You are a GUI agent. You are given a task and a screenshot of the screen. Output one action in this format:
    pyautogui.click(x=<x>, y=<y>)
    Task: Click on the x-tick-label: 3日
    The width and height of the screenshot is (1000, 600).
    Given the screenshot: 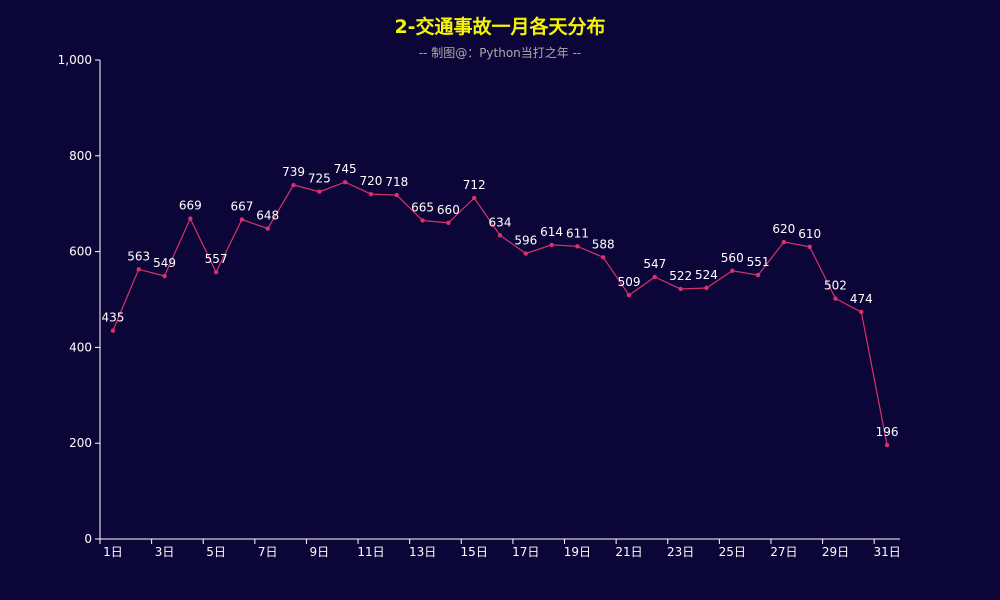 What is the action you would take?
    pyautogui.click(x=165, y=552)
    